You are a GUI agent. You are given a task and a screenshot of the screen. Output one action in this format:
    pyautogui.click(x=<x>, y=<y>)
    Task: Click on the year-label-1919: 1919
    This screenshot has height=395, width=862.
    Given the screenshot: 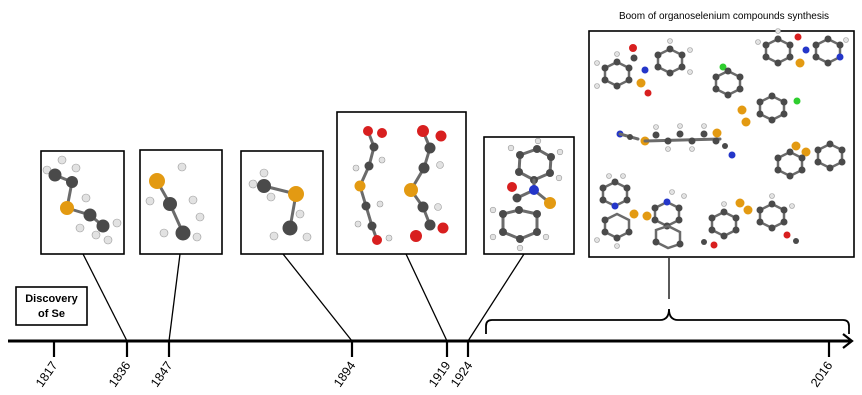 What is the action you would take?
    pyautogui.click(x=439, y=374)
    